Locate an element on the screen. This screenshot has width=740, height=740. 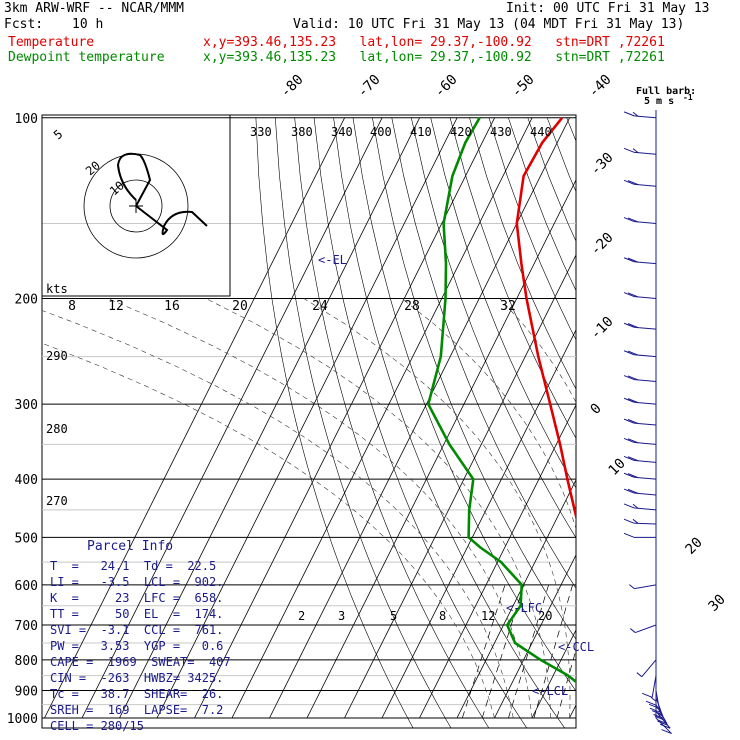
dewpoint-legend: Dewpoint temperature is located at coordinates (86, 57).